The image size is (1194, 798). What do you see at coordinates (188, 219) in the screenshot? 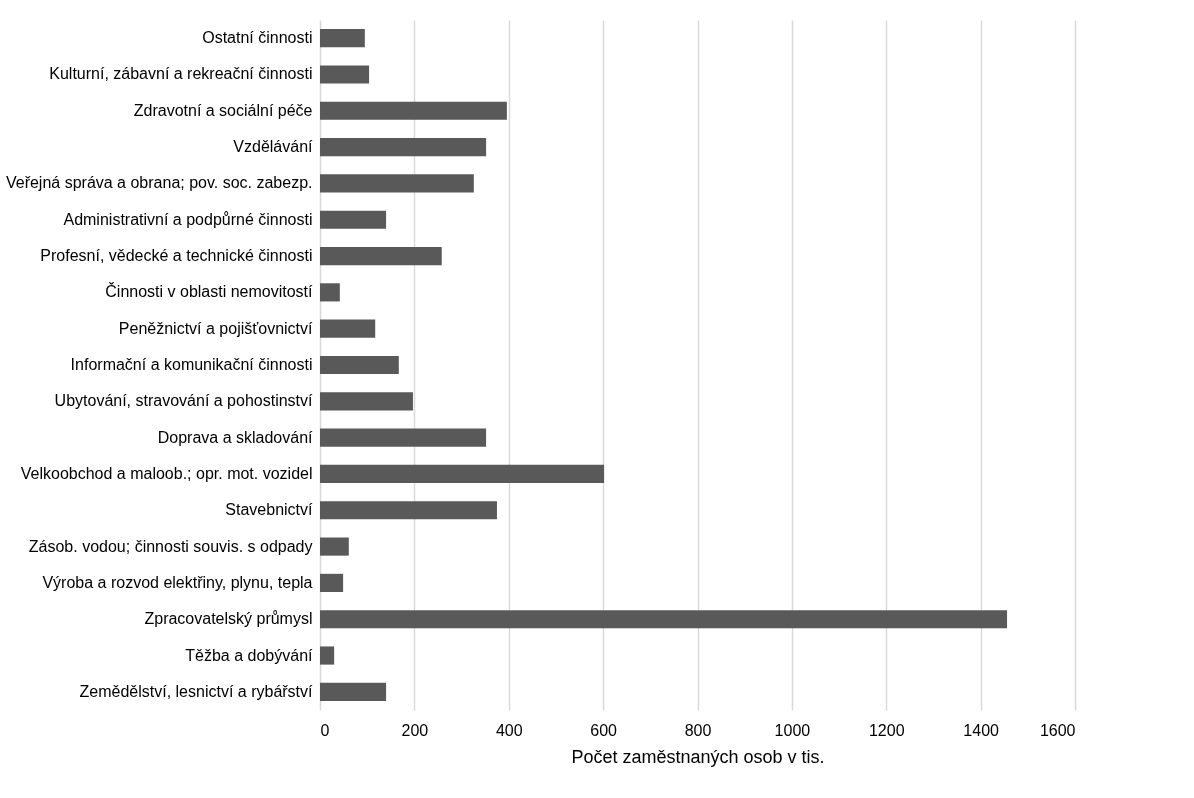
I see `y-tick-label: Administrativní a podpůrné činnosti` at bounding box center [188, 219].